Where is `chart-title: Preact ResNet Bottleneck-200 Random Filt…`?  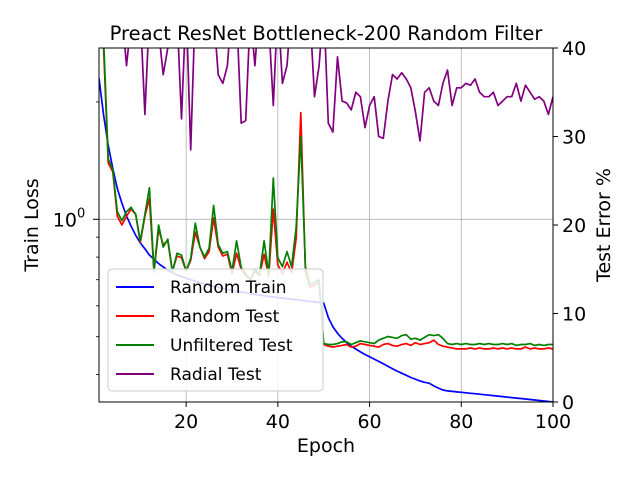
chart-title: Preact ResNet Bottleneck-200 Random Filt… is located at coordinates (327, 33).